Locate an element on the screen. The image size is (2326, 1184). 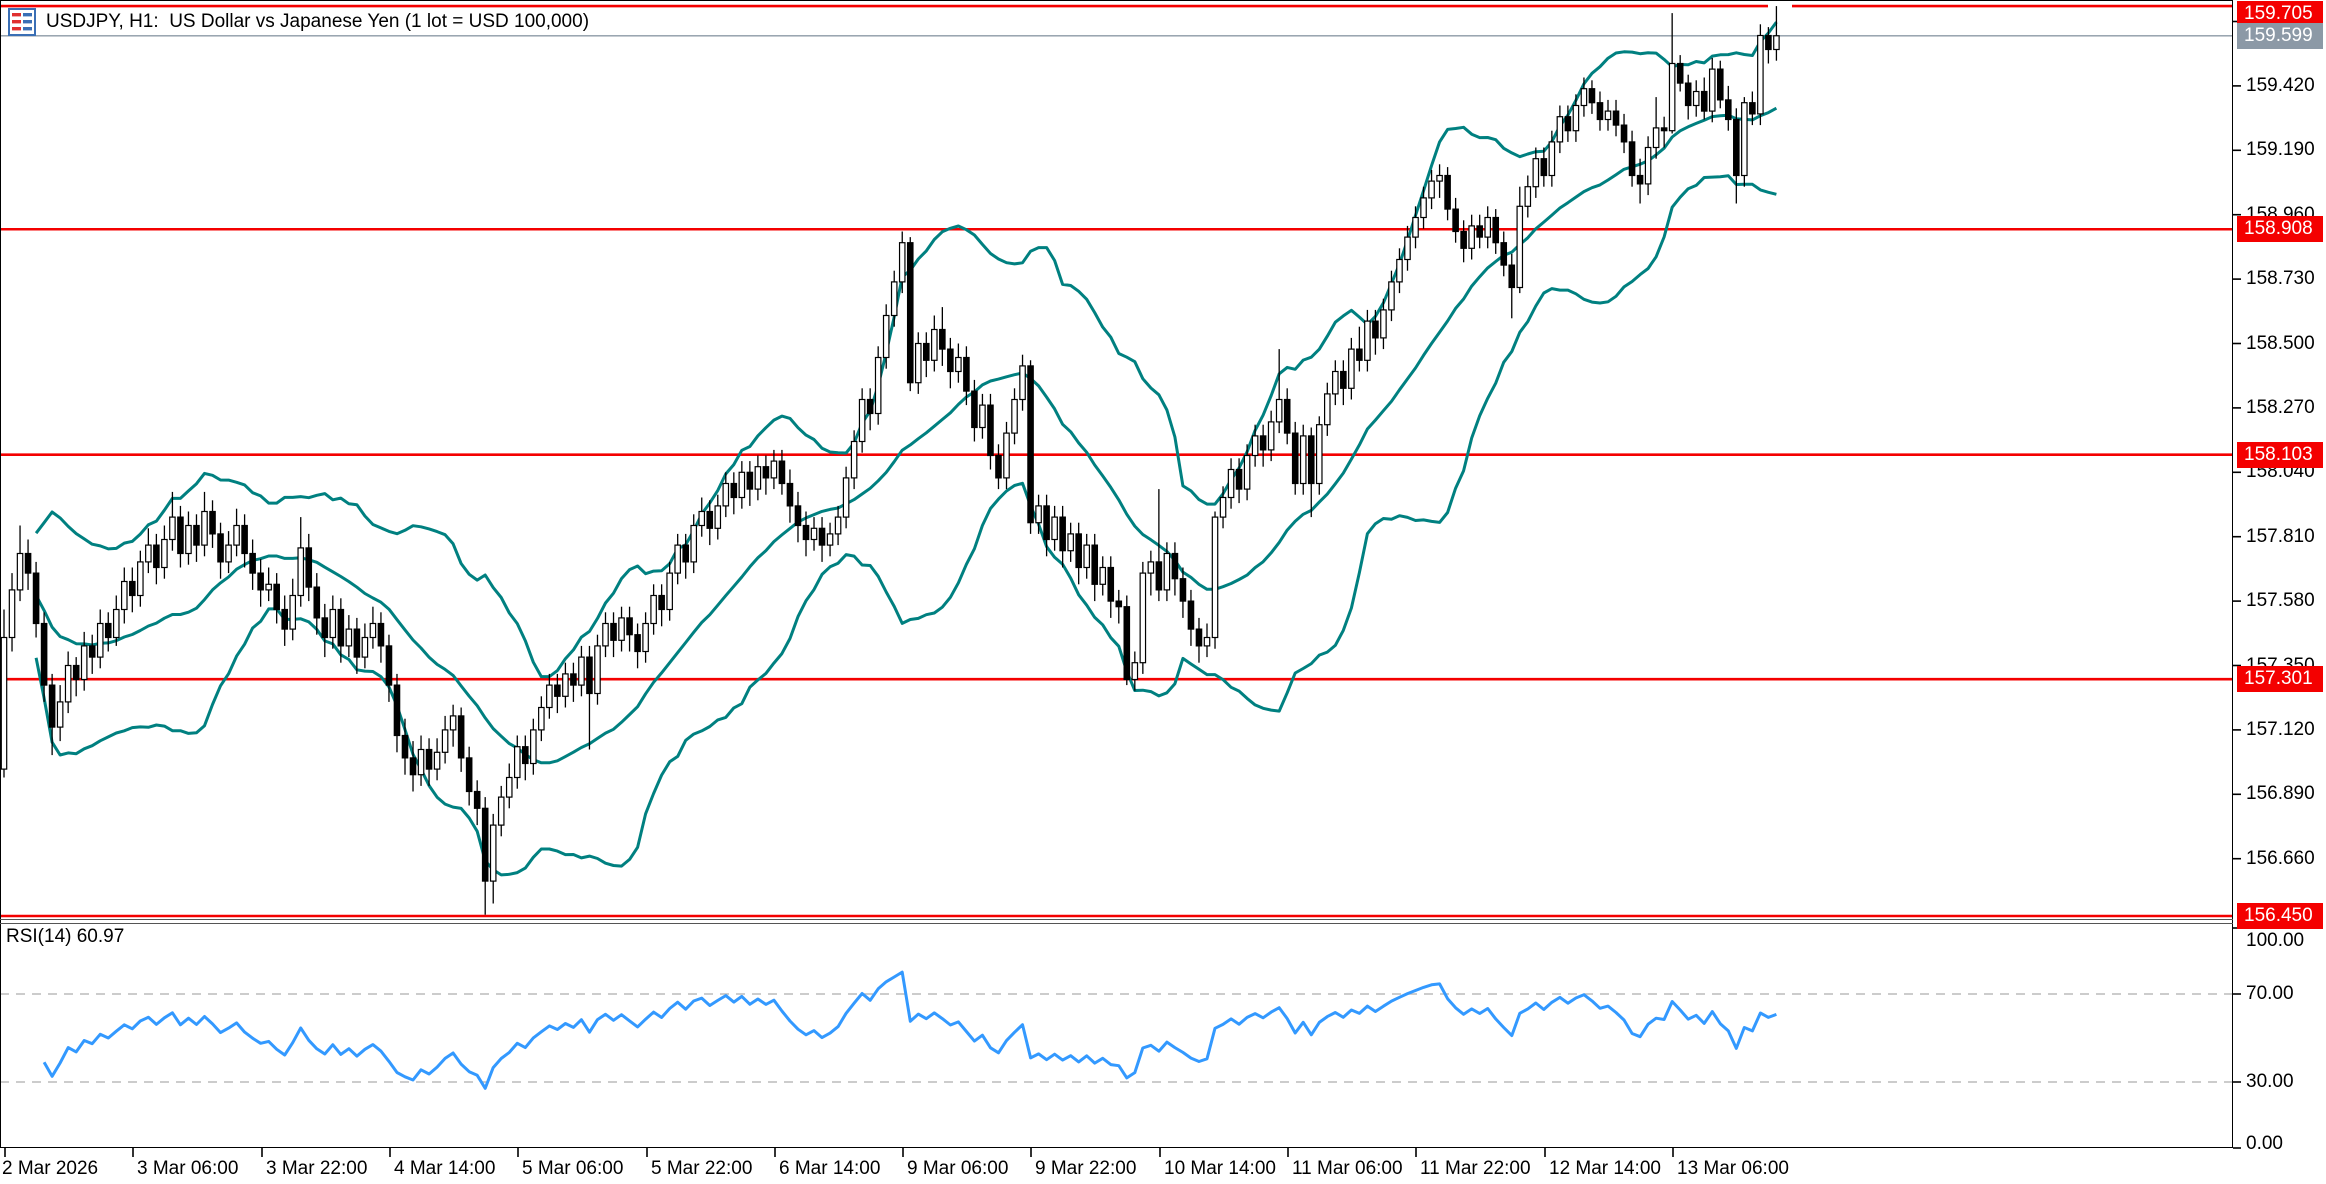
level-price-badge: 158.908 is located at coordinates (2280, 229).